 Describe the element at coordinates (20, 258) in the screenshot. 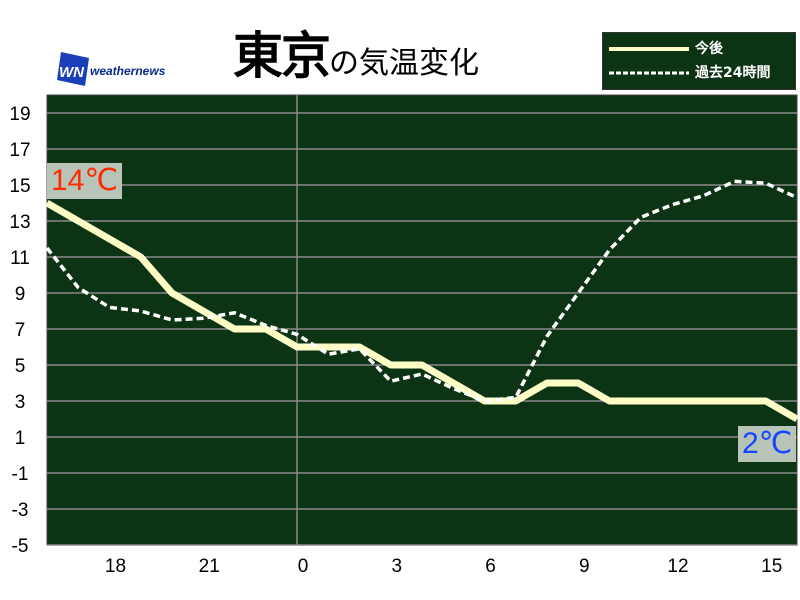

I see `y-tick-label: 11` at that location.